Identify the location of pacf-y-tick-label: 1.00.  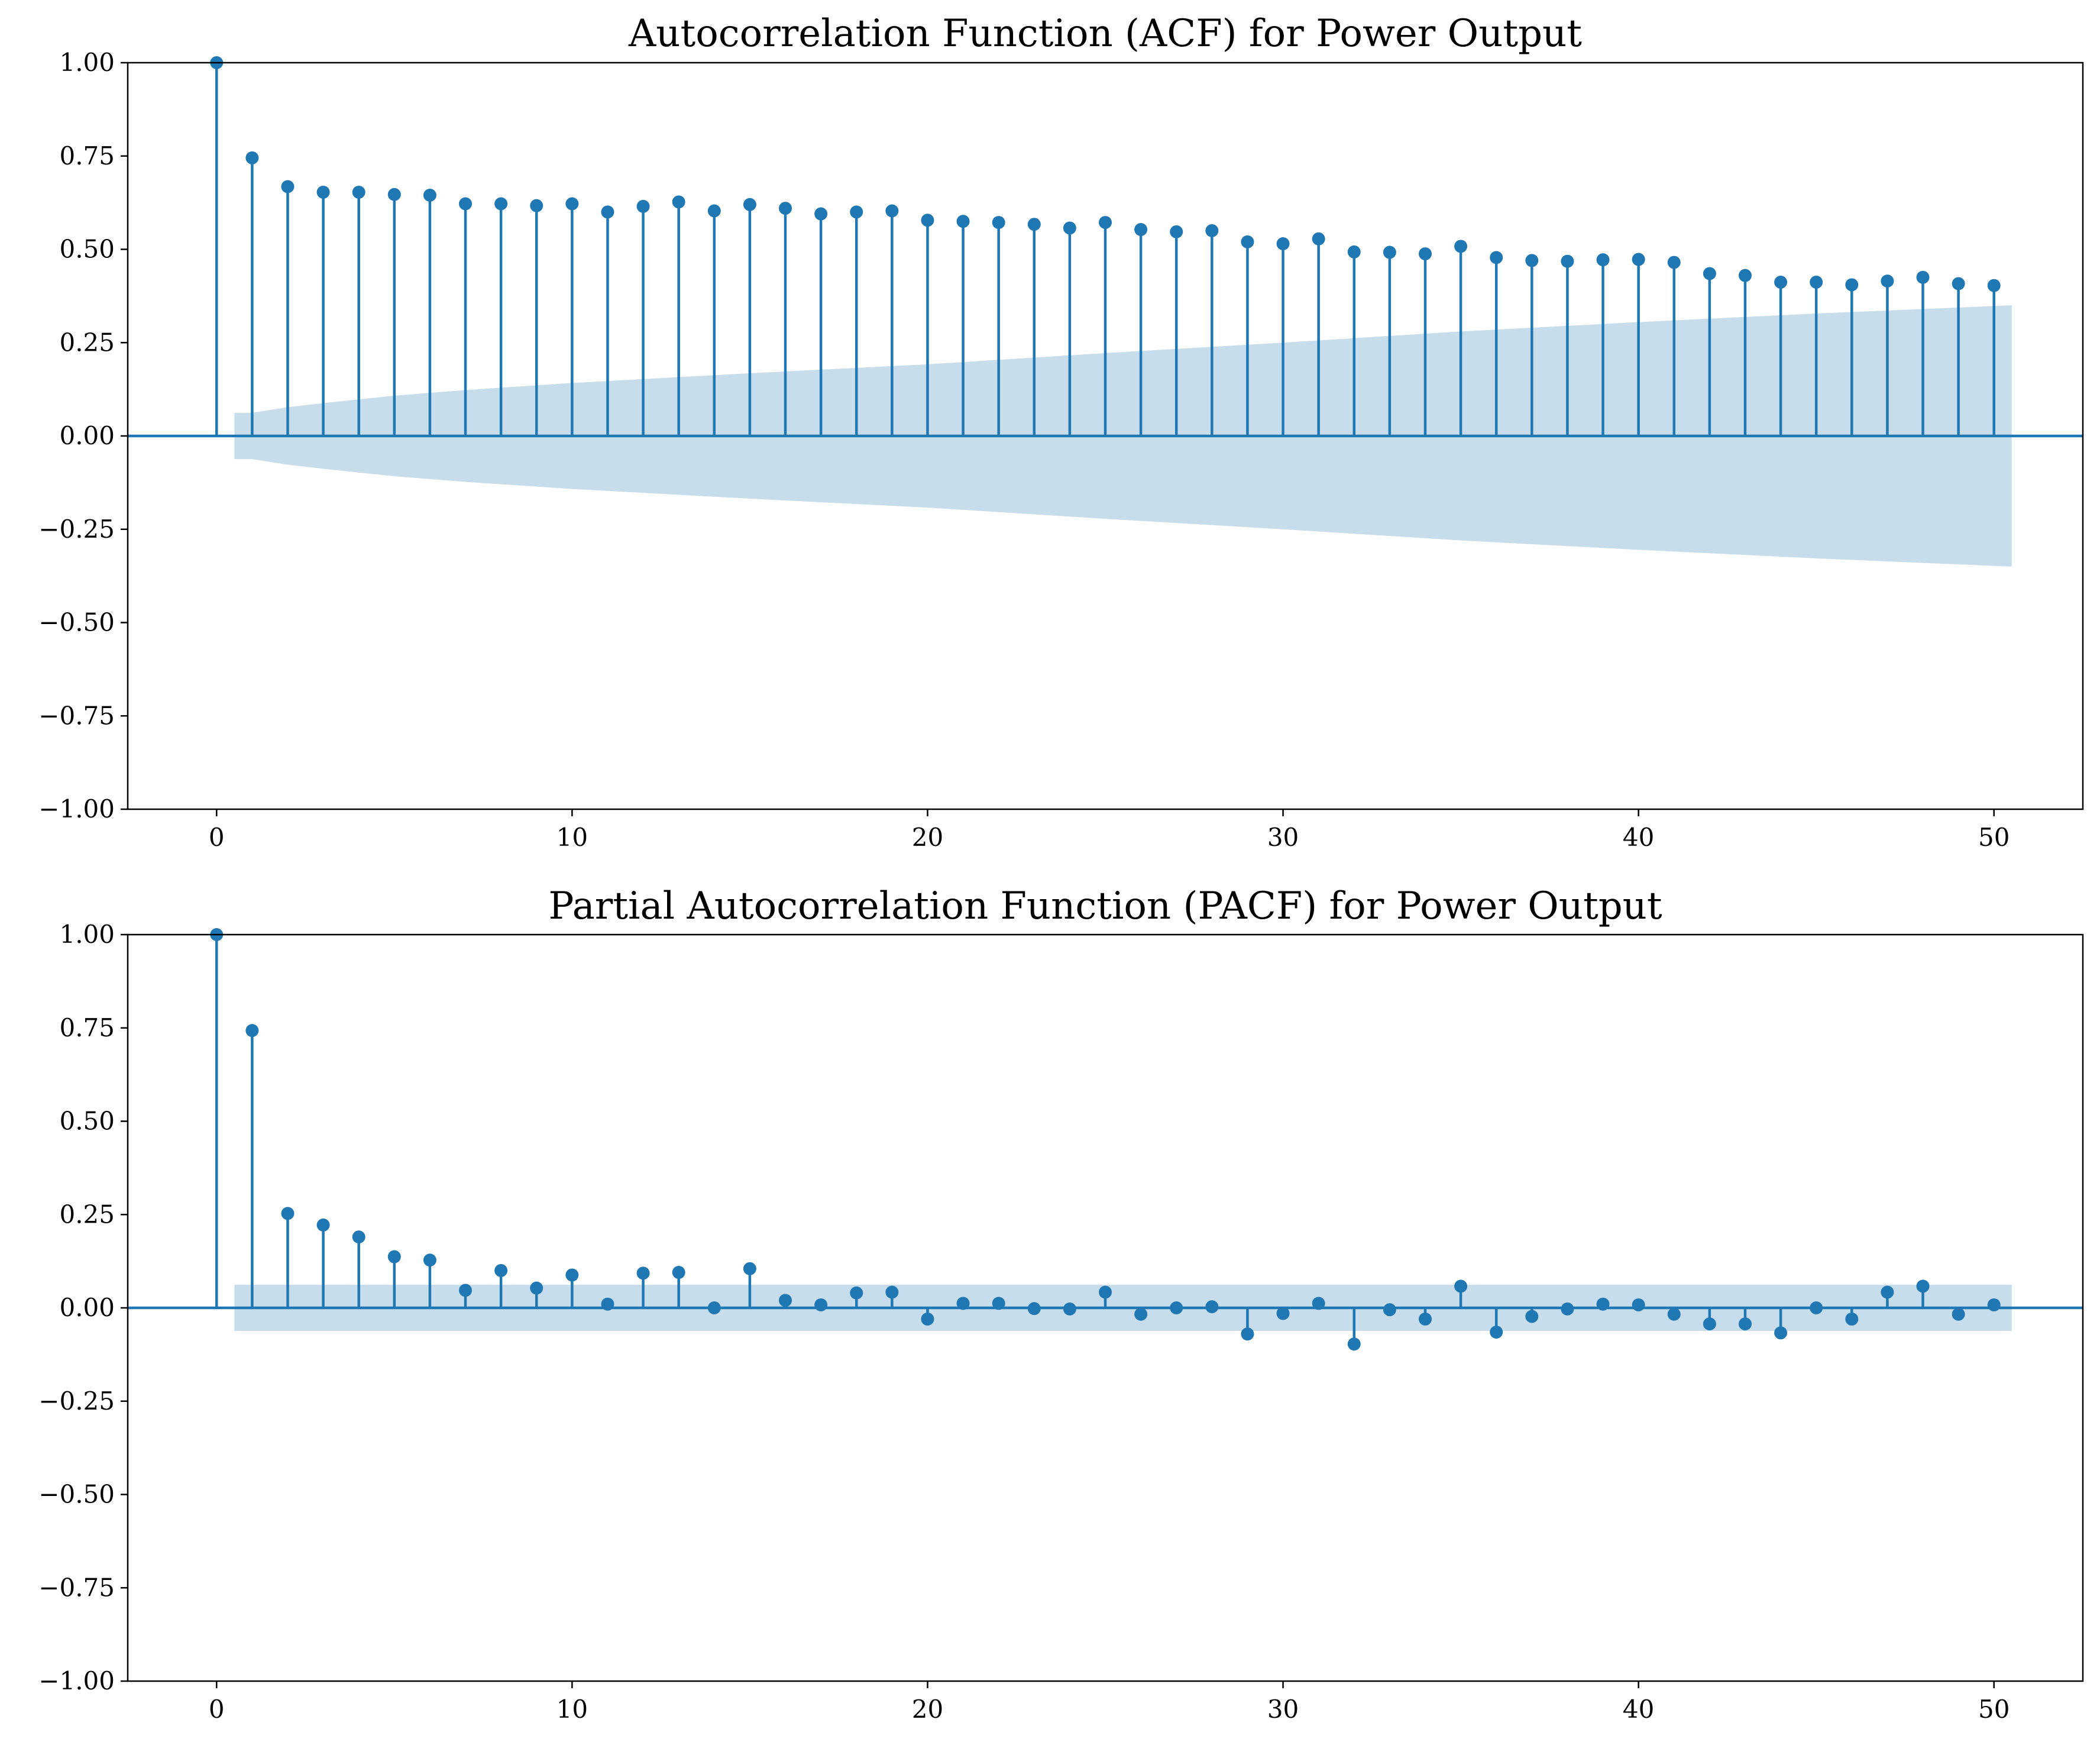
(87, 934).